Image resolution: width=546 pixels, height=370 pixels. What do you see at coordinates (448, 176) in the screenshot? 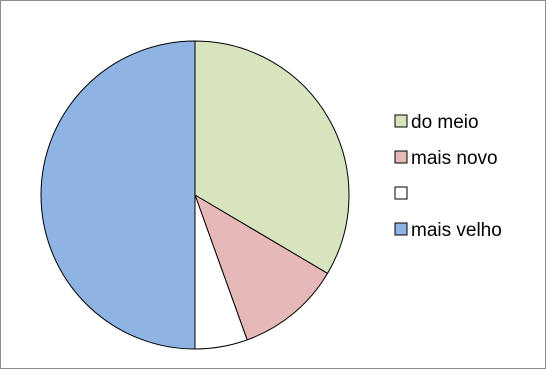
I see `legend: do meio mais novo mais velho` at bounding box center [448, 176].